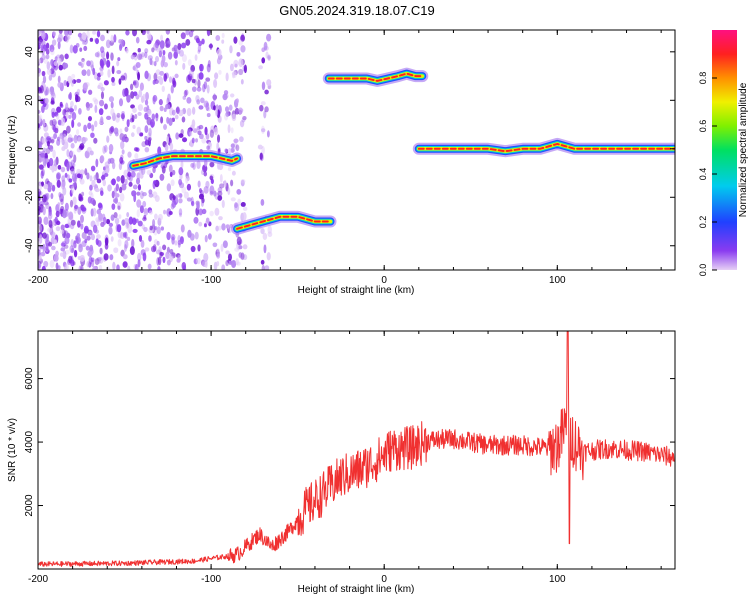 The height and width of the screenshot is (600, 750). What do you see at coordinates (703, 270) in the screenshot?
I see `colorbar-tick-label: 0.0` at bounding box center [703, 270].